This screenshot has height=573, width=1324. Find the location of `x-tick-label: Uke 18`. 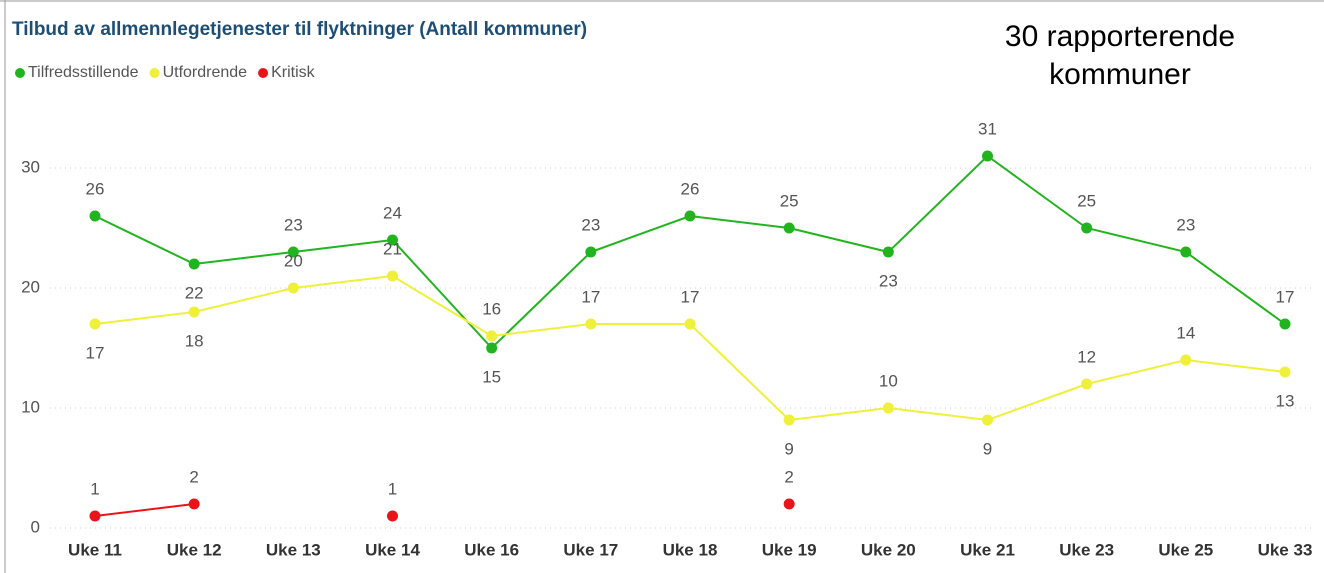

x-tick-label: Uke 18 is located at coordinates (690, 549).